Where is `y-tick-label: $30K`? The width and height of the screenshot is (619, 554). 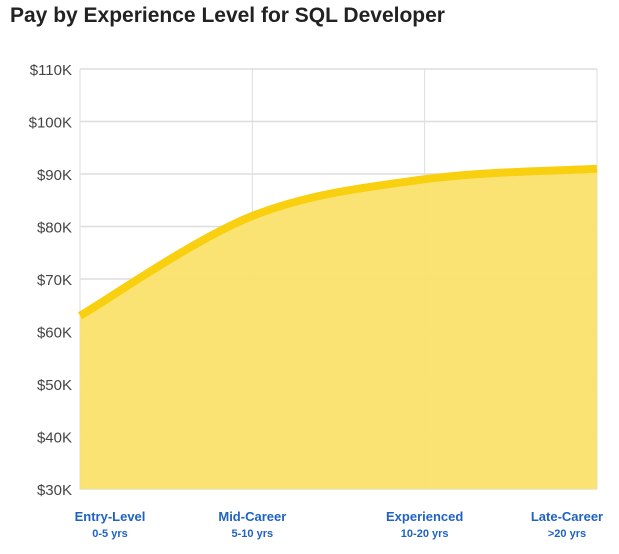 y-tick-label: $30K is located at coordinates (54, 490).